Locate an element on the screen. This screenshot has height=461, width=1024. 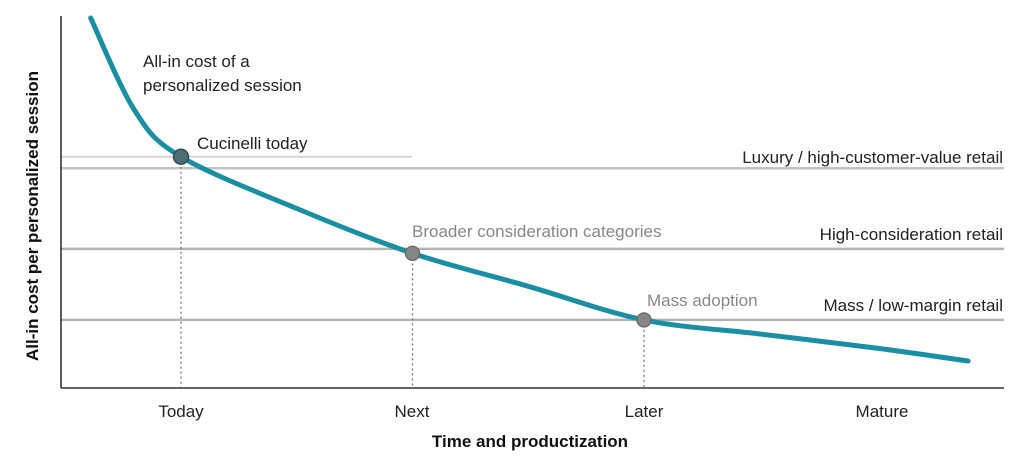
tier-label-luxury: Luxury / high-customer-value retail is located at coordinates (872, 157).